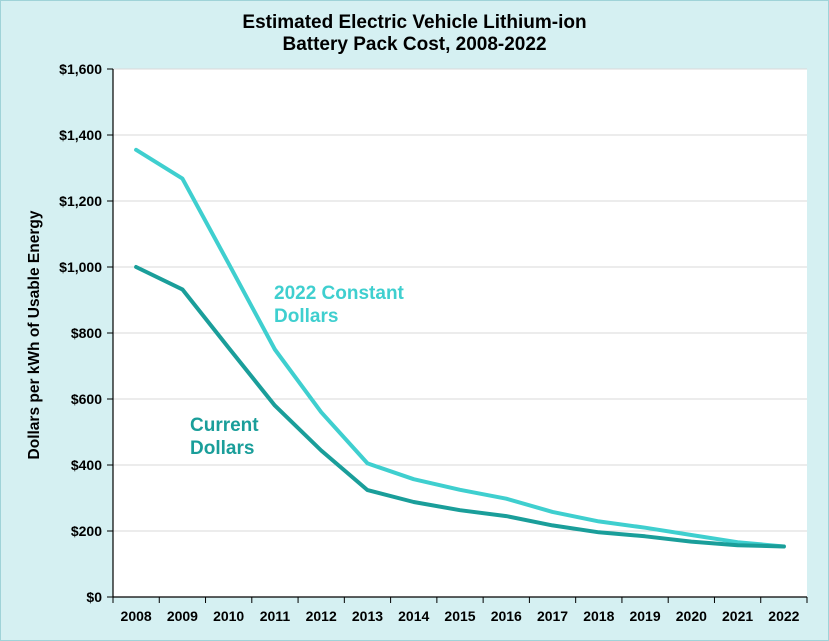 This screenshot has height=641, width=829. What do you see at coordinates (413, 616) in the screenshot?
I see `x-tick-label: 2014` at bounding box center [413, 616].